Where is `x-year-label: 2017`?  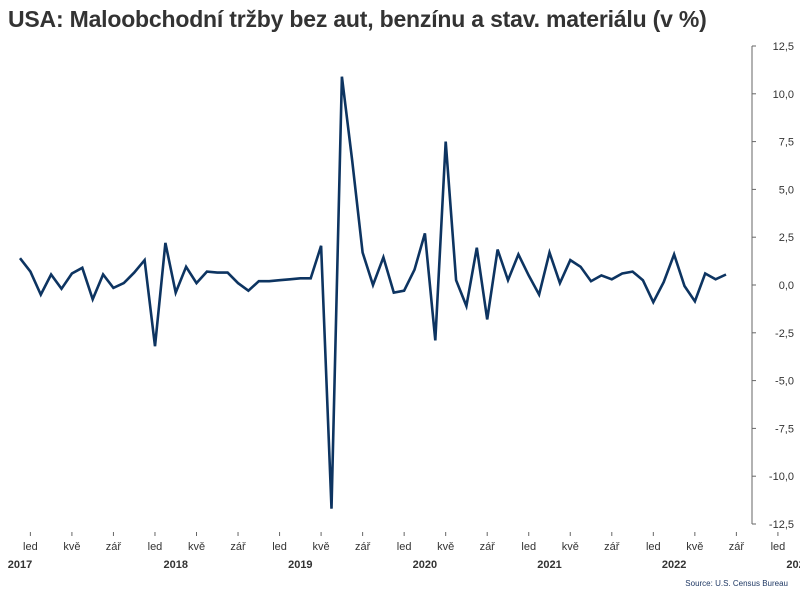 x-year-label: 2017 is located at coordinates (20, 565).